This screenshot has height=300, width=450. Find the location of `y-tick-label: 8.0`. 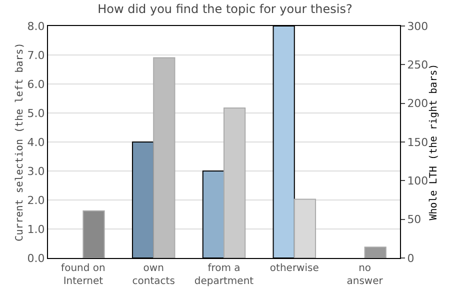

y-tick-label: 8.0 is located at coordinates (36, 26).